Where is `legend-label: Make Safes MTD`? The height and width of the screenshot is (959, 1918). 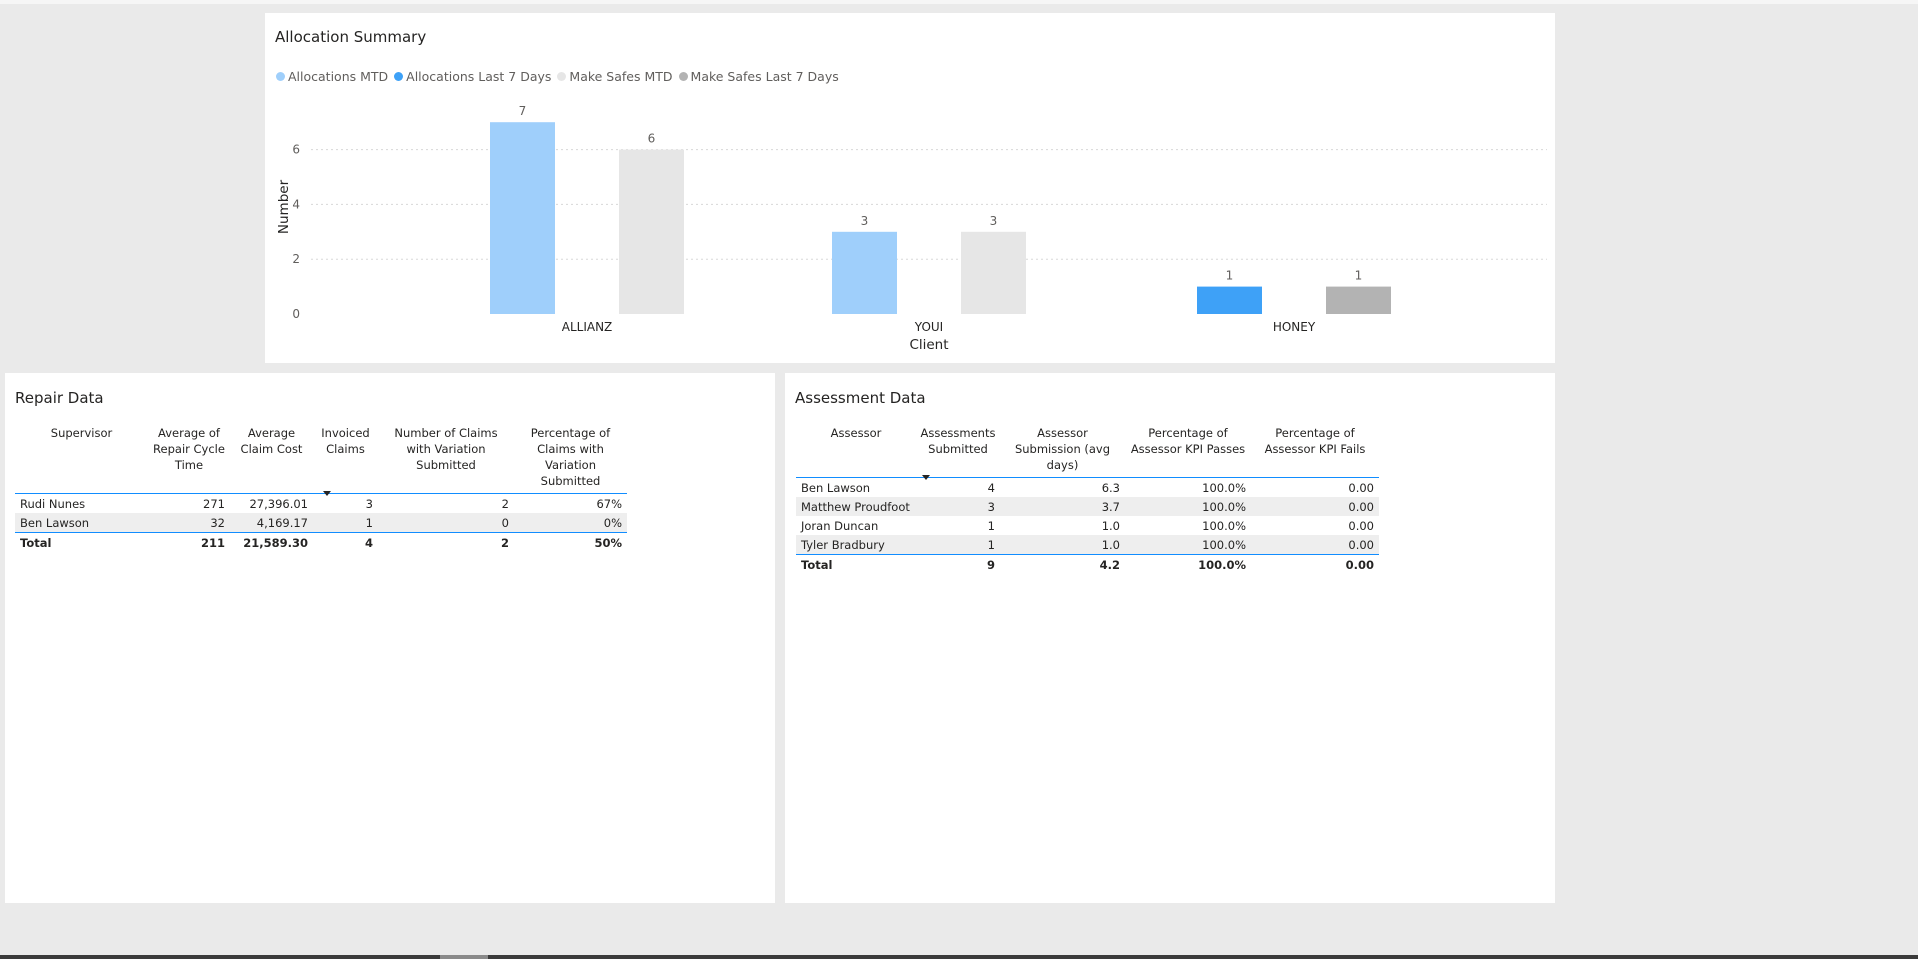
legend-label: Make Safes MTD is located at coordinates (621, 76).